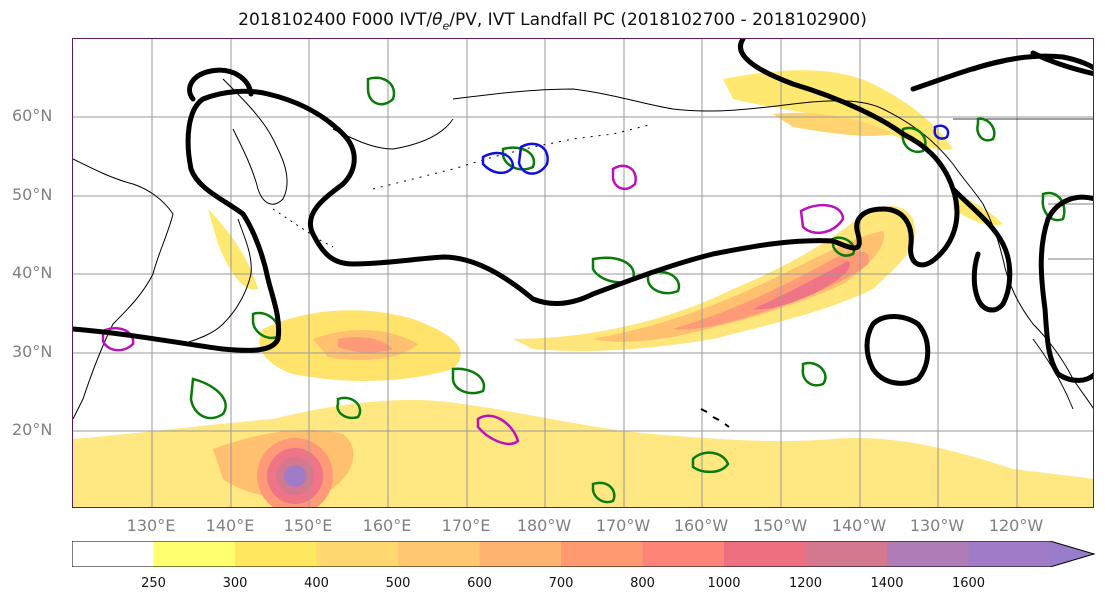  I want to click on lon-label-150e: 150°E, so click(308, 525).